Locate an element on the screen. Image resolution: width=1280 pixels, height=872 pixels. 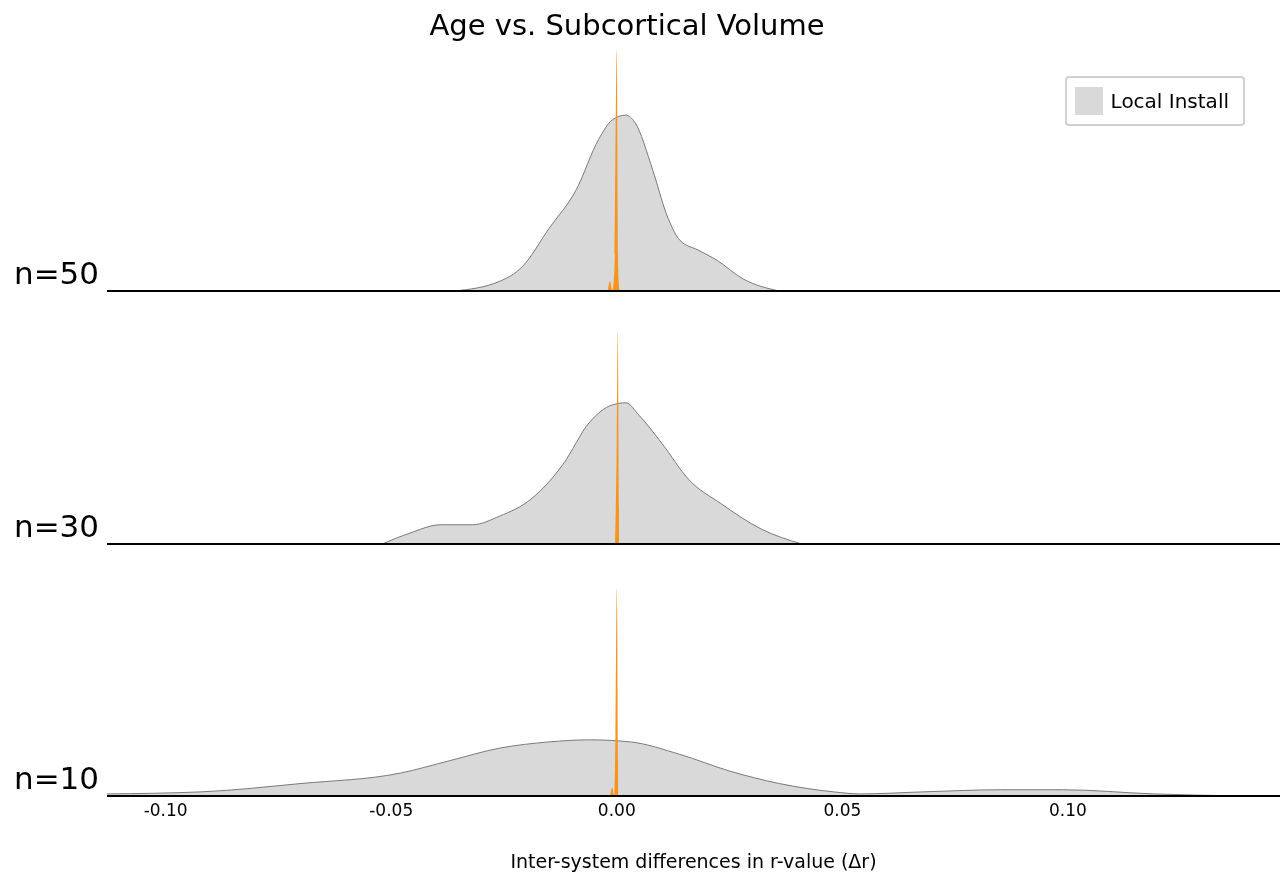
y-axis-title: n=50 is located at coordinates (57, 273).